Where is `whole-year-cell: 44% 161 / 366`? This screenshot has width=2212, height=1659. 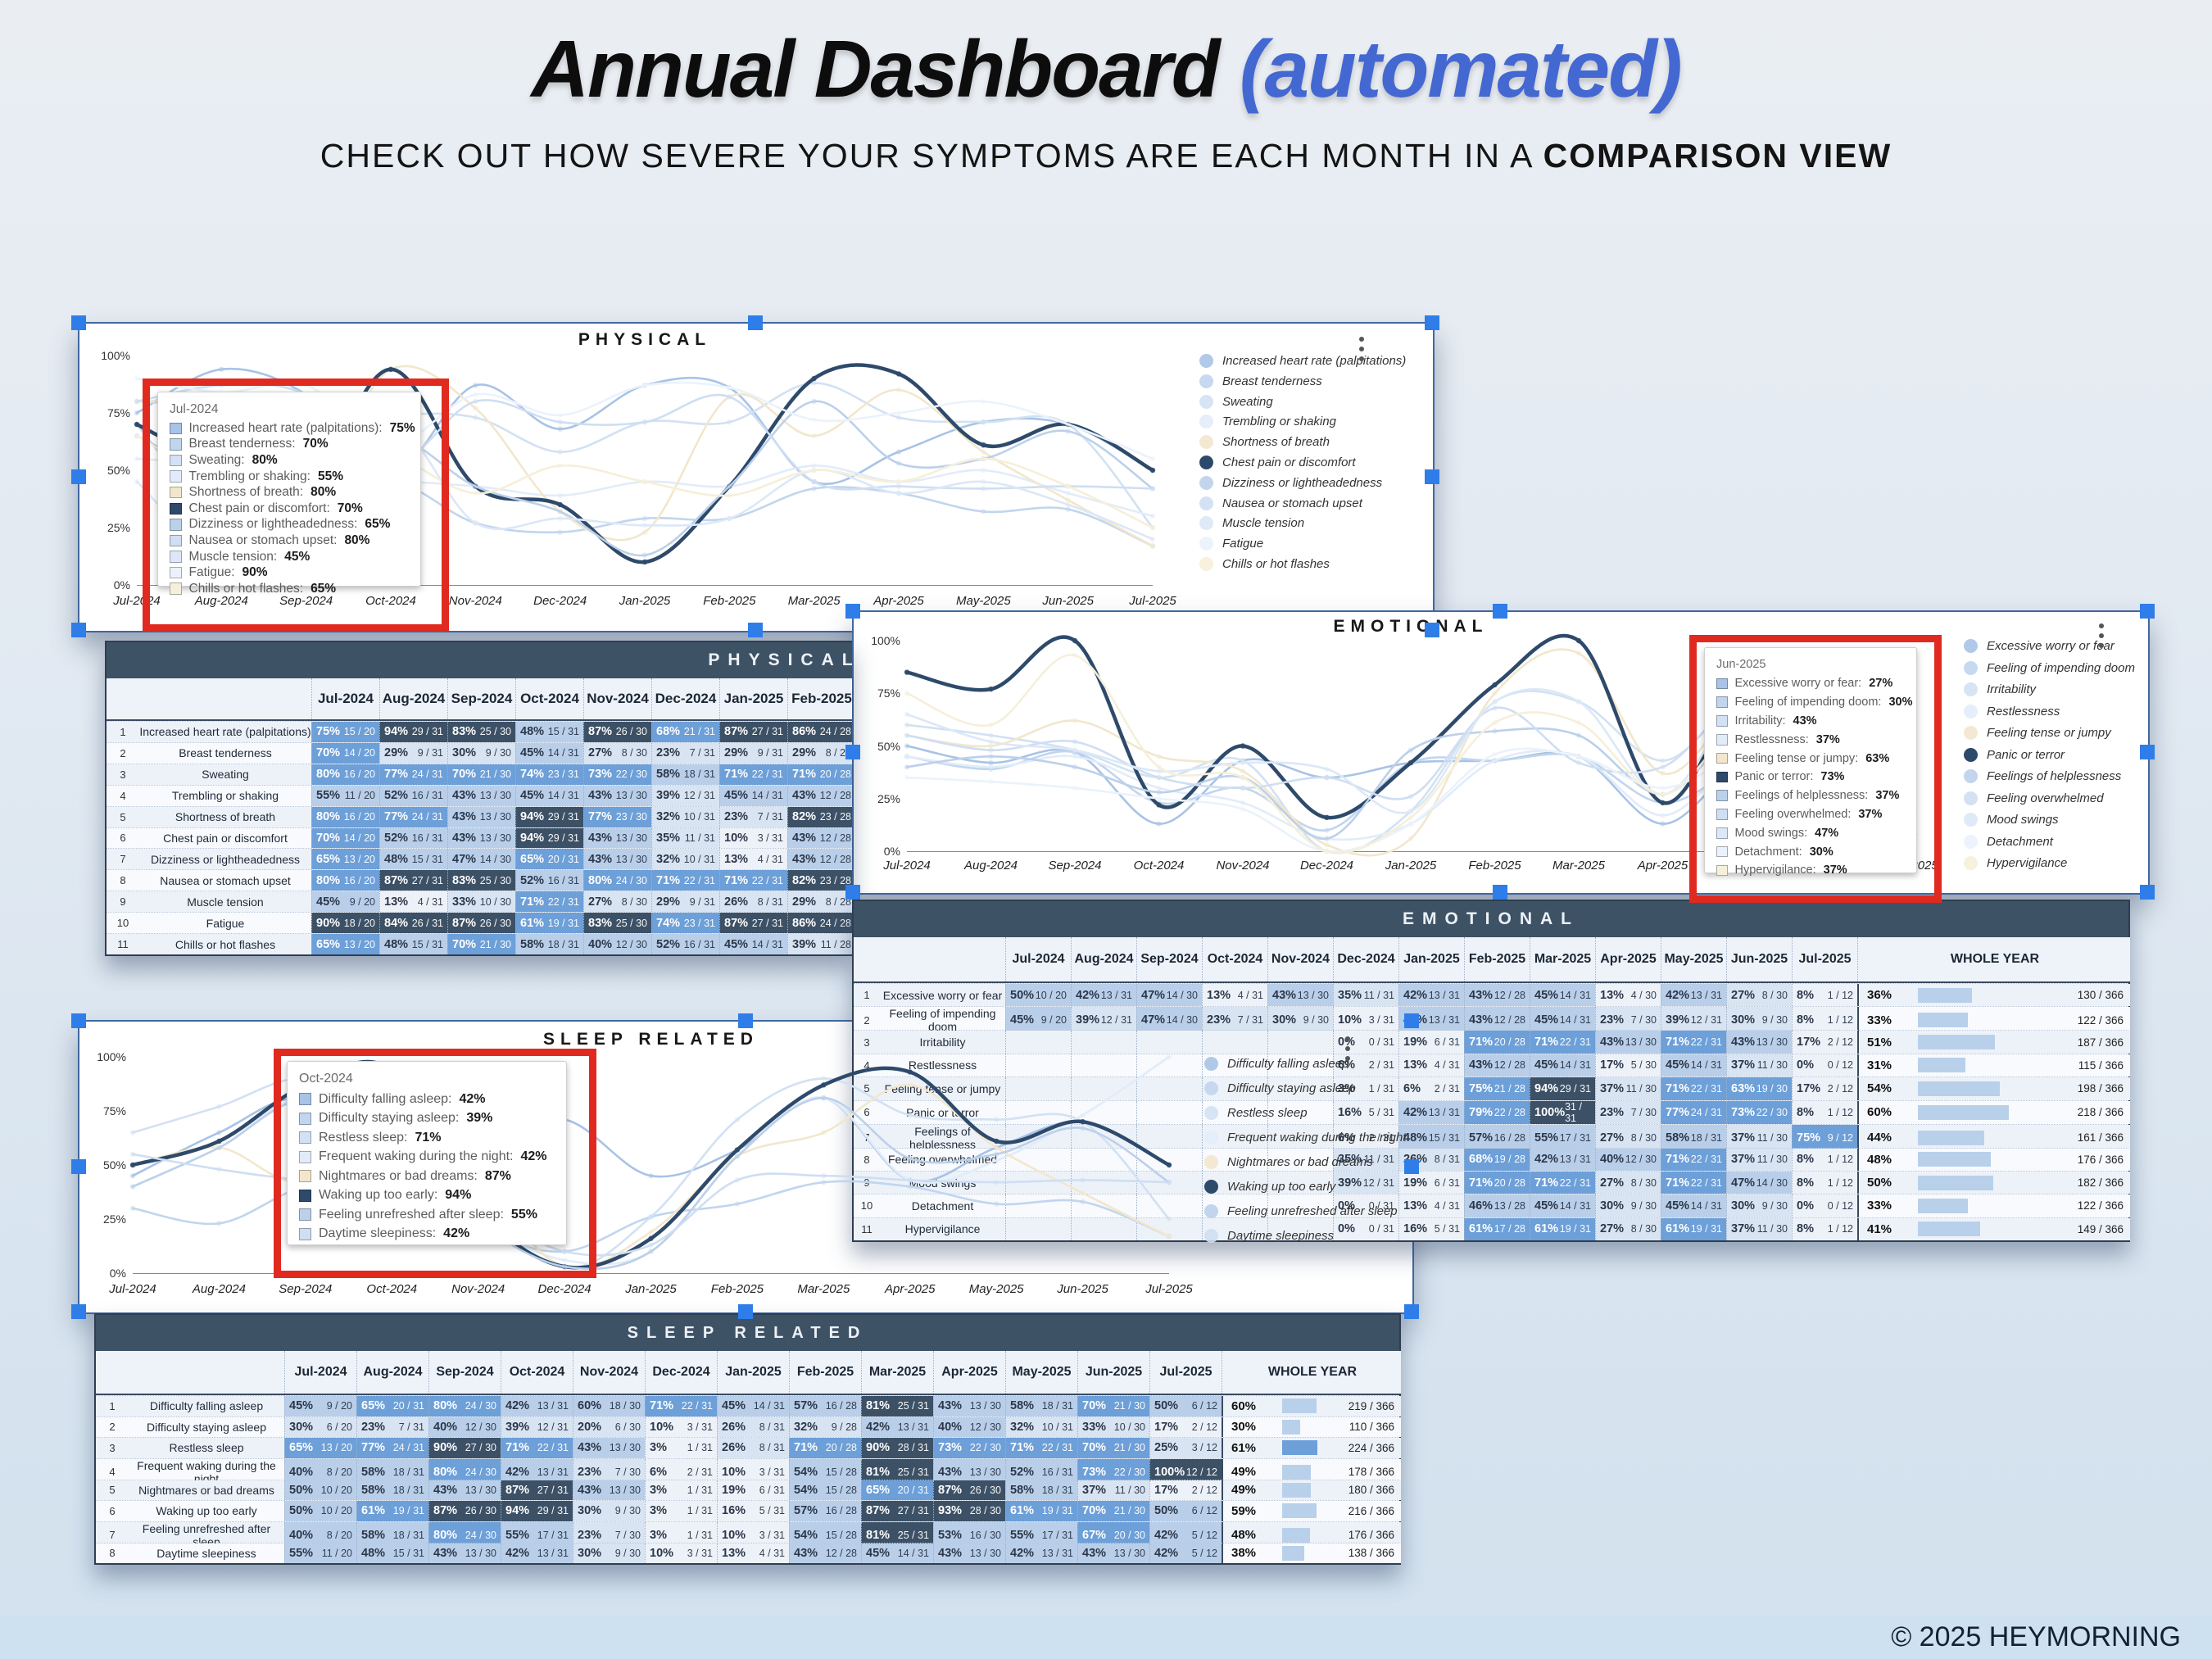
whole-year-cell: 44% 161 / 366 is located at coordinates (1993, 1137).